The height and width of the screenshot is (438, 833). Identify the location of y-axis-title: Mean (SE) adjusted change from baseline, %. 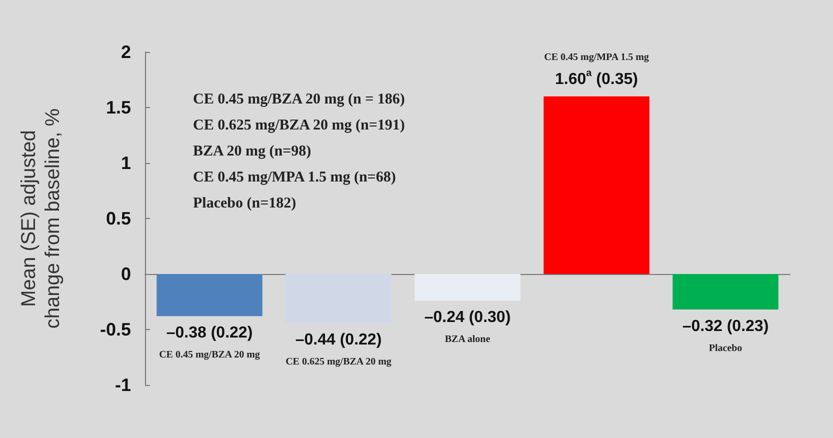
(41, 218).